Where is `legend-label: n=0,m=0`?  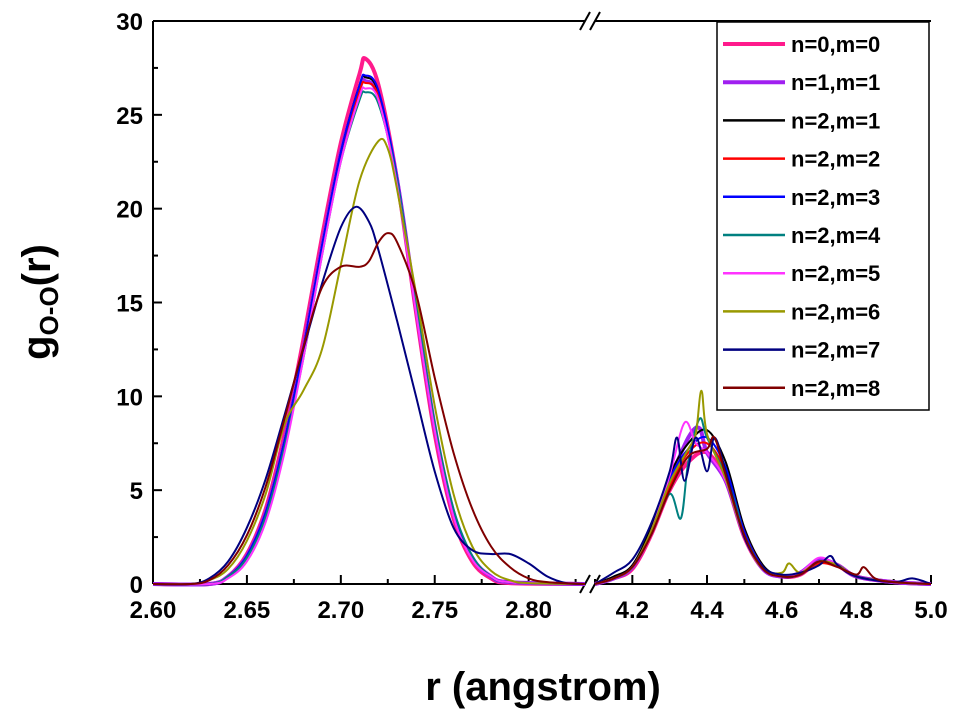
legend-label: n=0,m=0 is located at coordinates (835, 44).